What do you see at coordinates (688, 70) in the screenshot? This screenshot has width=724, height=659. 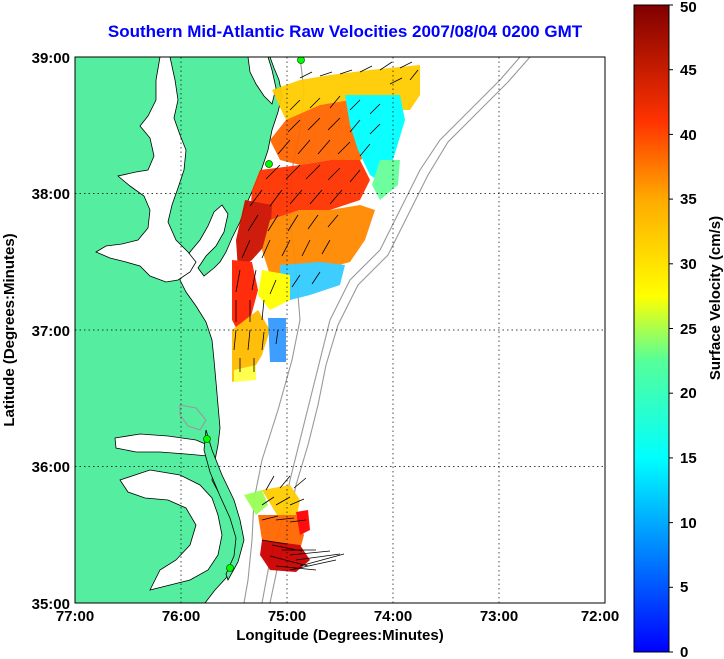 I see `colorbar-tick-label: 45` at bounding box center [688, 70].